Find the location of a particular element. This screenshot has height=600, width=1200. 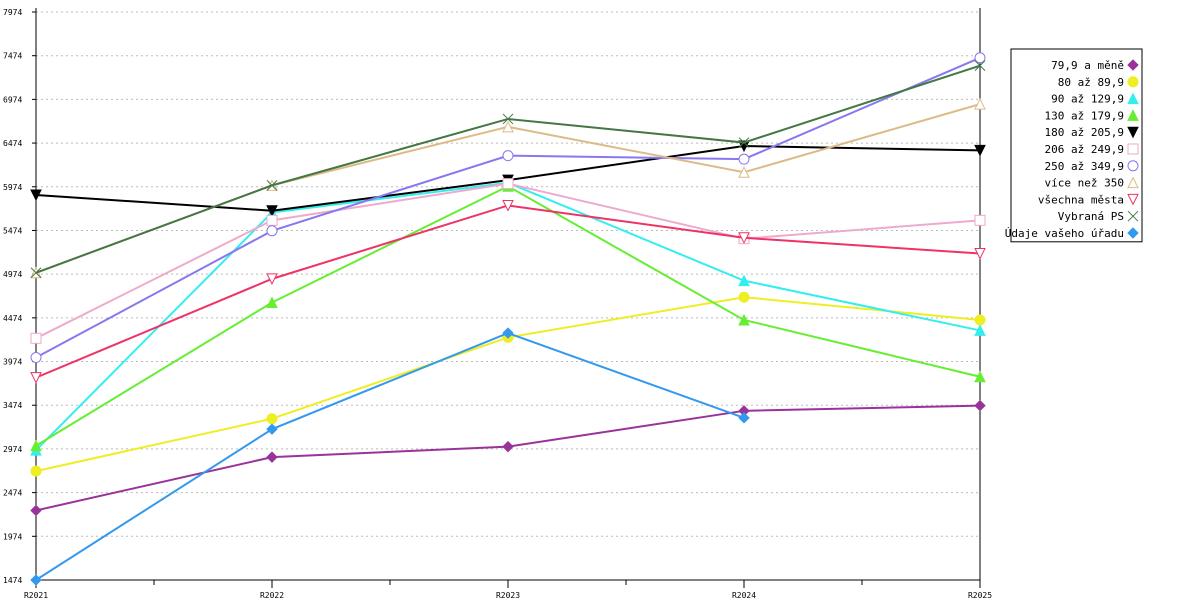

legend-item: 206 až 249,9 is located at coordinates (1092, 149).